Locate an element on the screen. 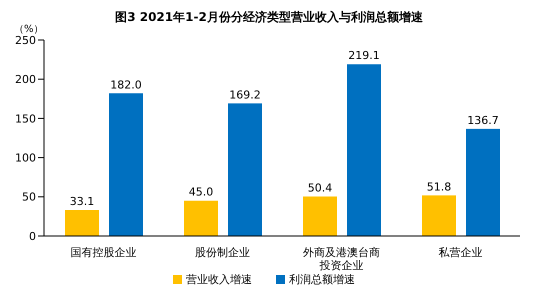 The width and height of the screenshot is (538, 295). data-label: 50.4 is located at coordinates (320, 187).